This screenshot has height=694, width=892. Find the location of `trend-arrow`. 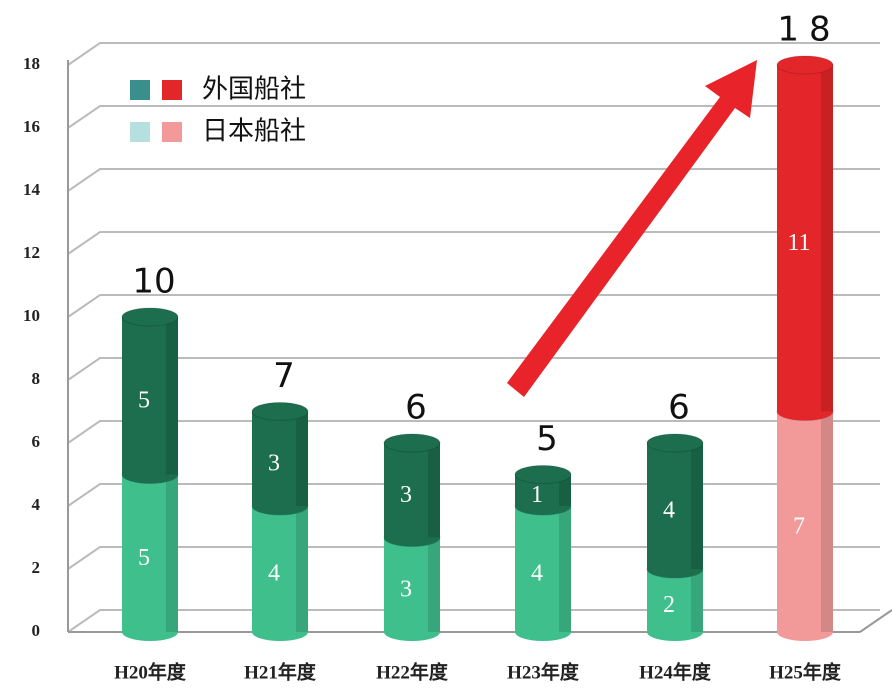

trend-arrow is located at coordinates (632, 228).